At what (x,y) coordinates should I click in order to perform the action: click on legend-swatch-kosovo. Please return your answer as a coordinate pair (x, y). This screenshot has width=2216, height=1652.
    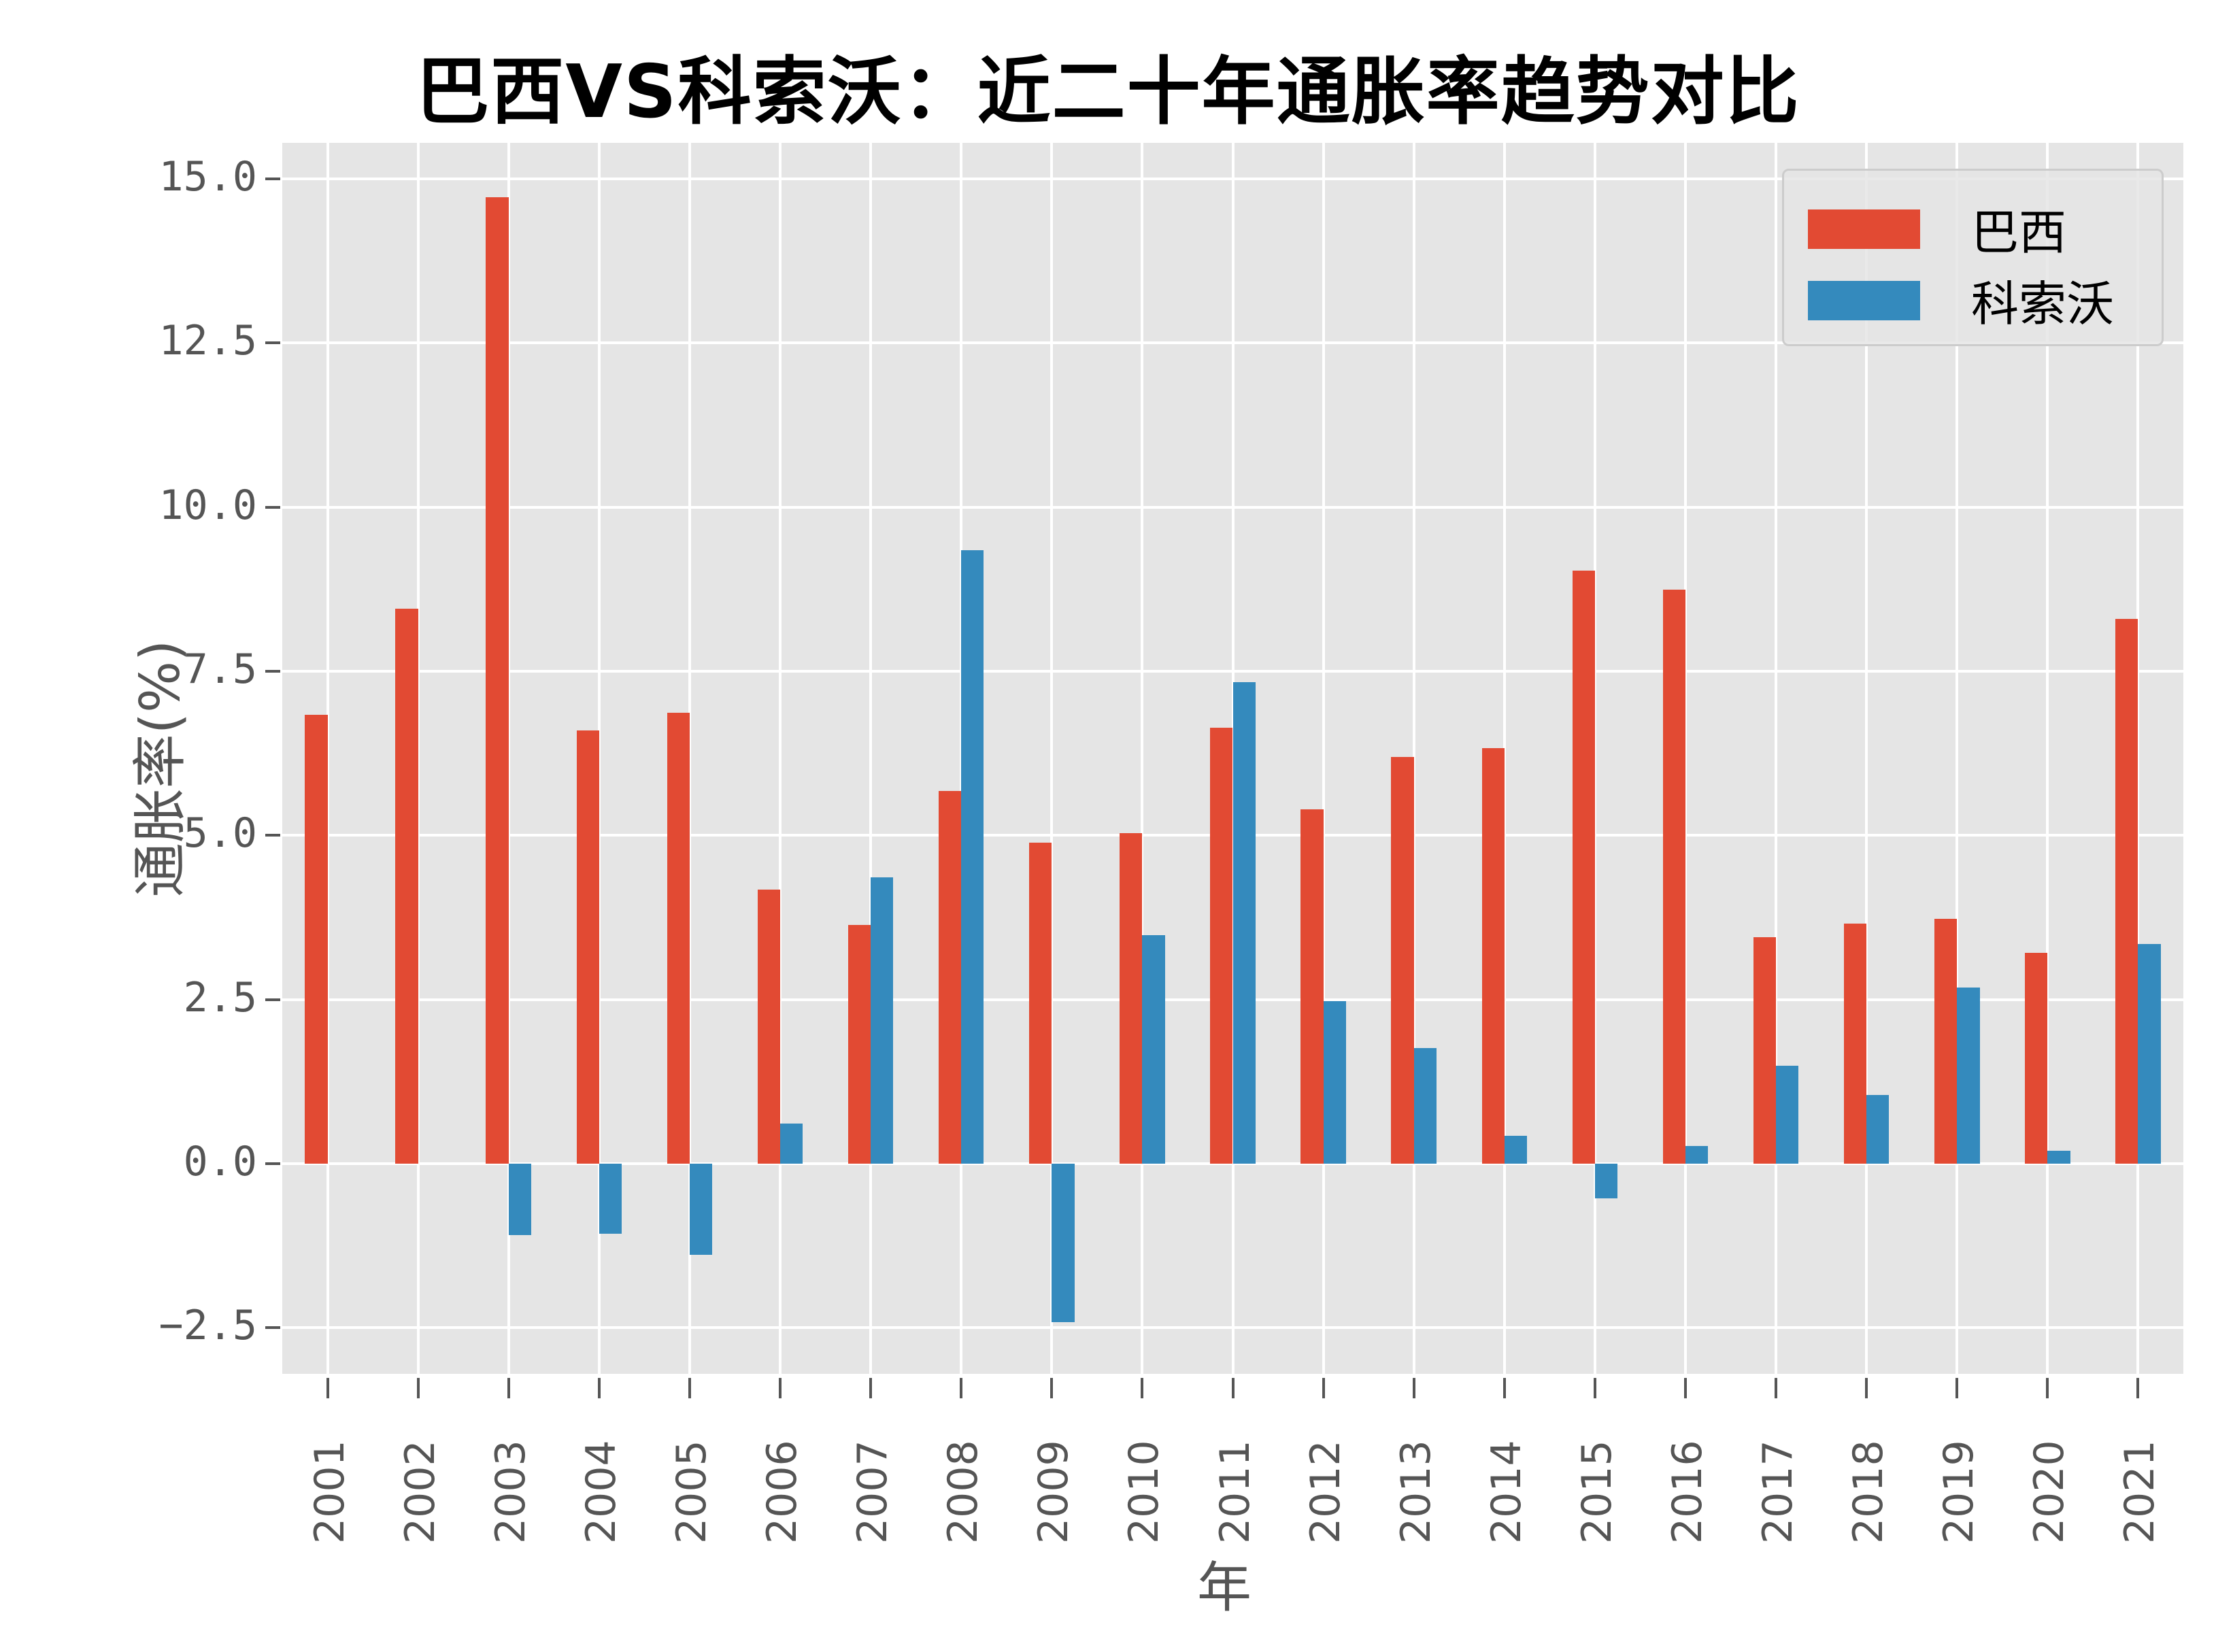
    Looking at the image, I should click on (1864, 300).